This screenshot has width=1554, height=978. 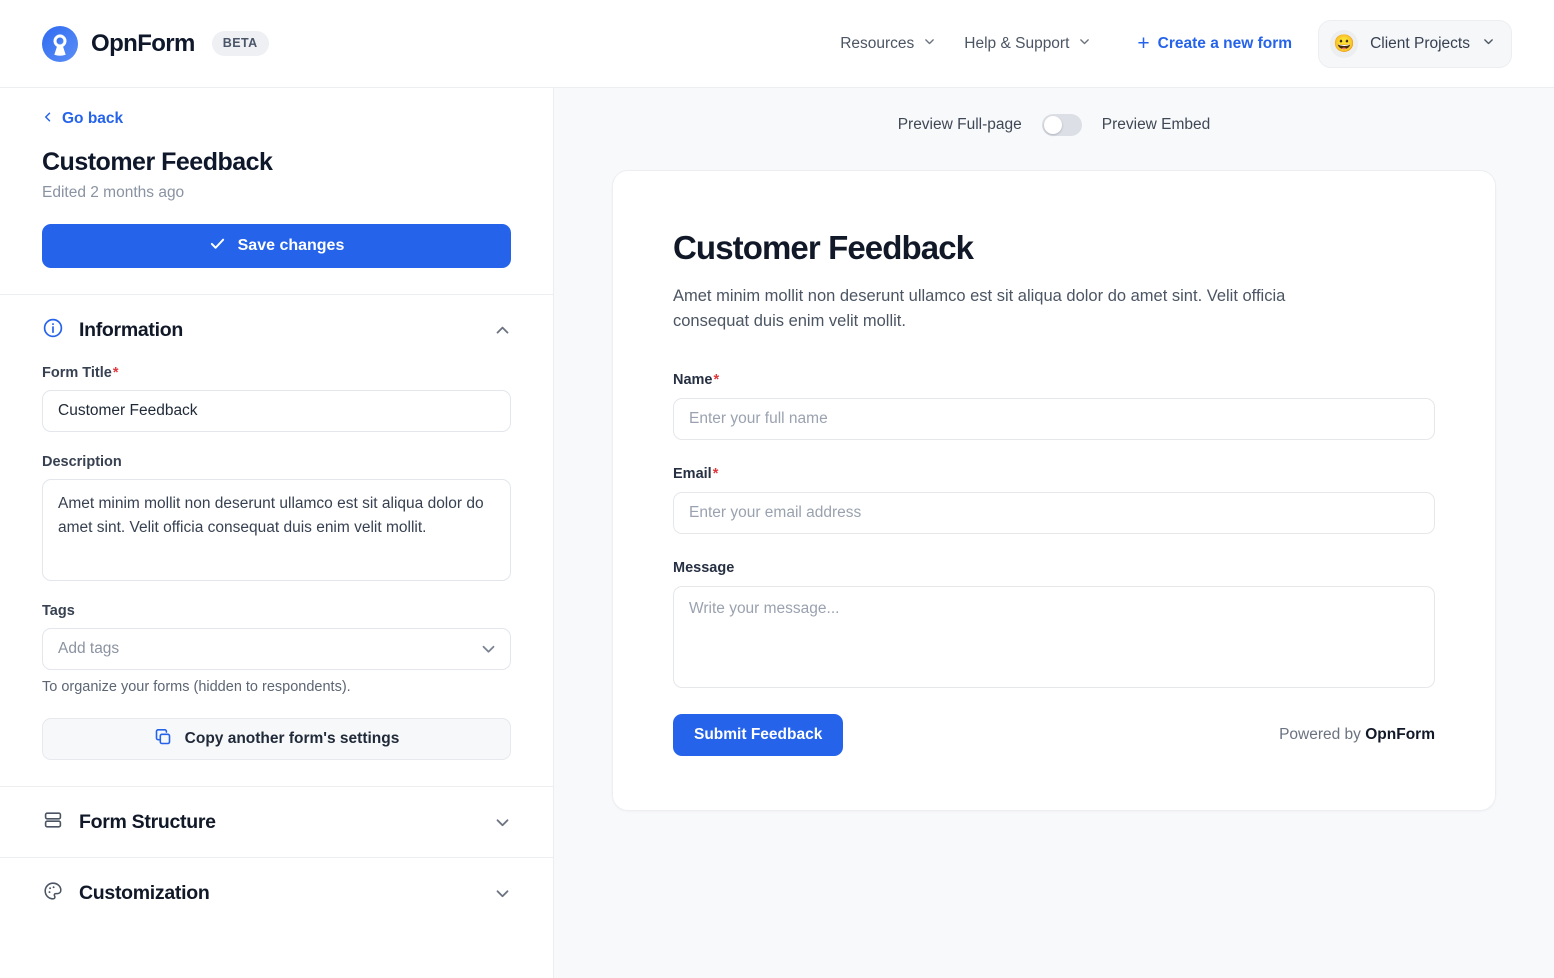 What do you see at coordinates (1054, 419) in the screenshot?
I see `name-input: Enter your full name` at bounding box center [1054, 419].